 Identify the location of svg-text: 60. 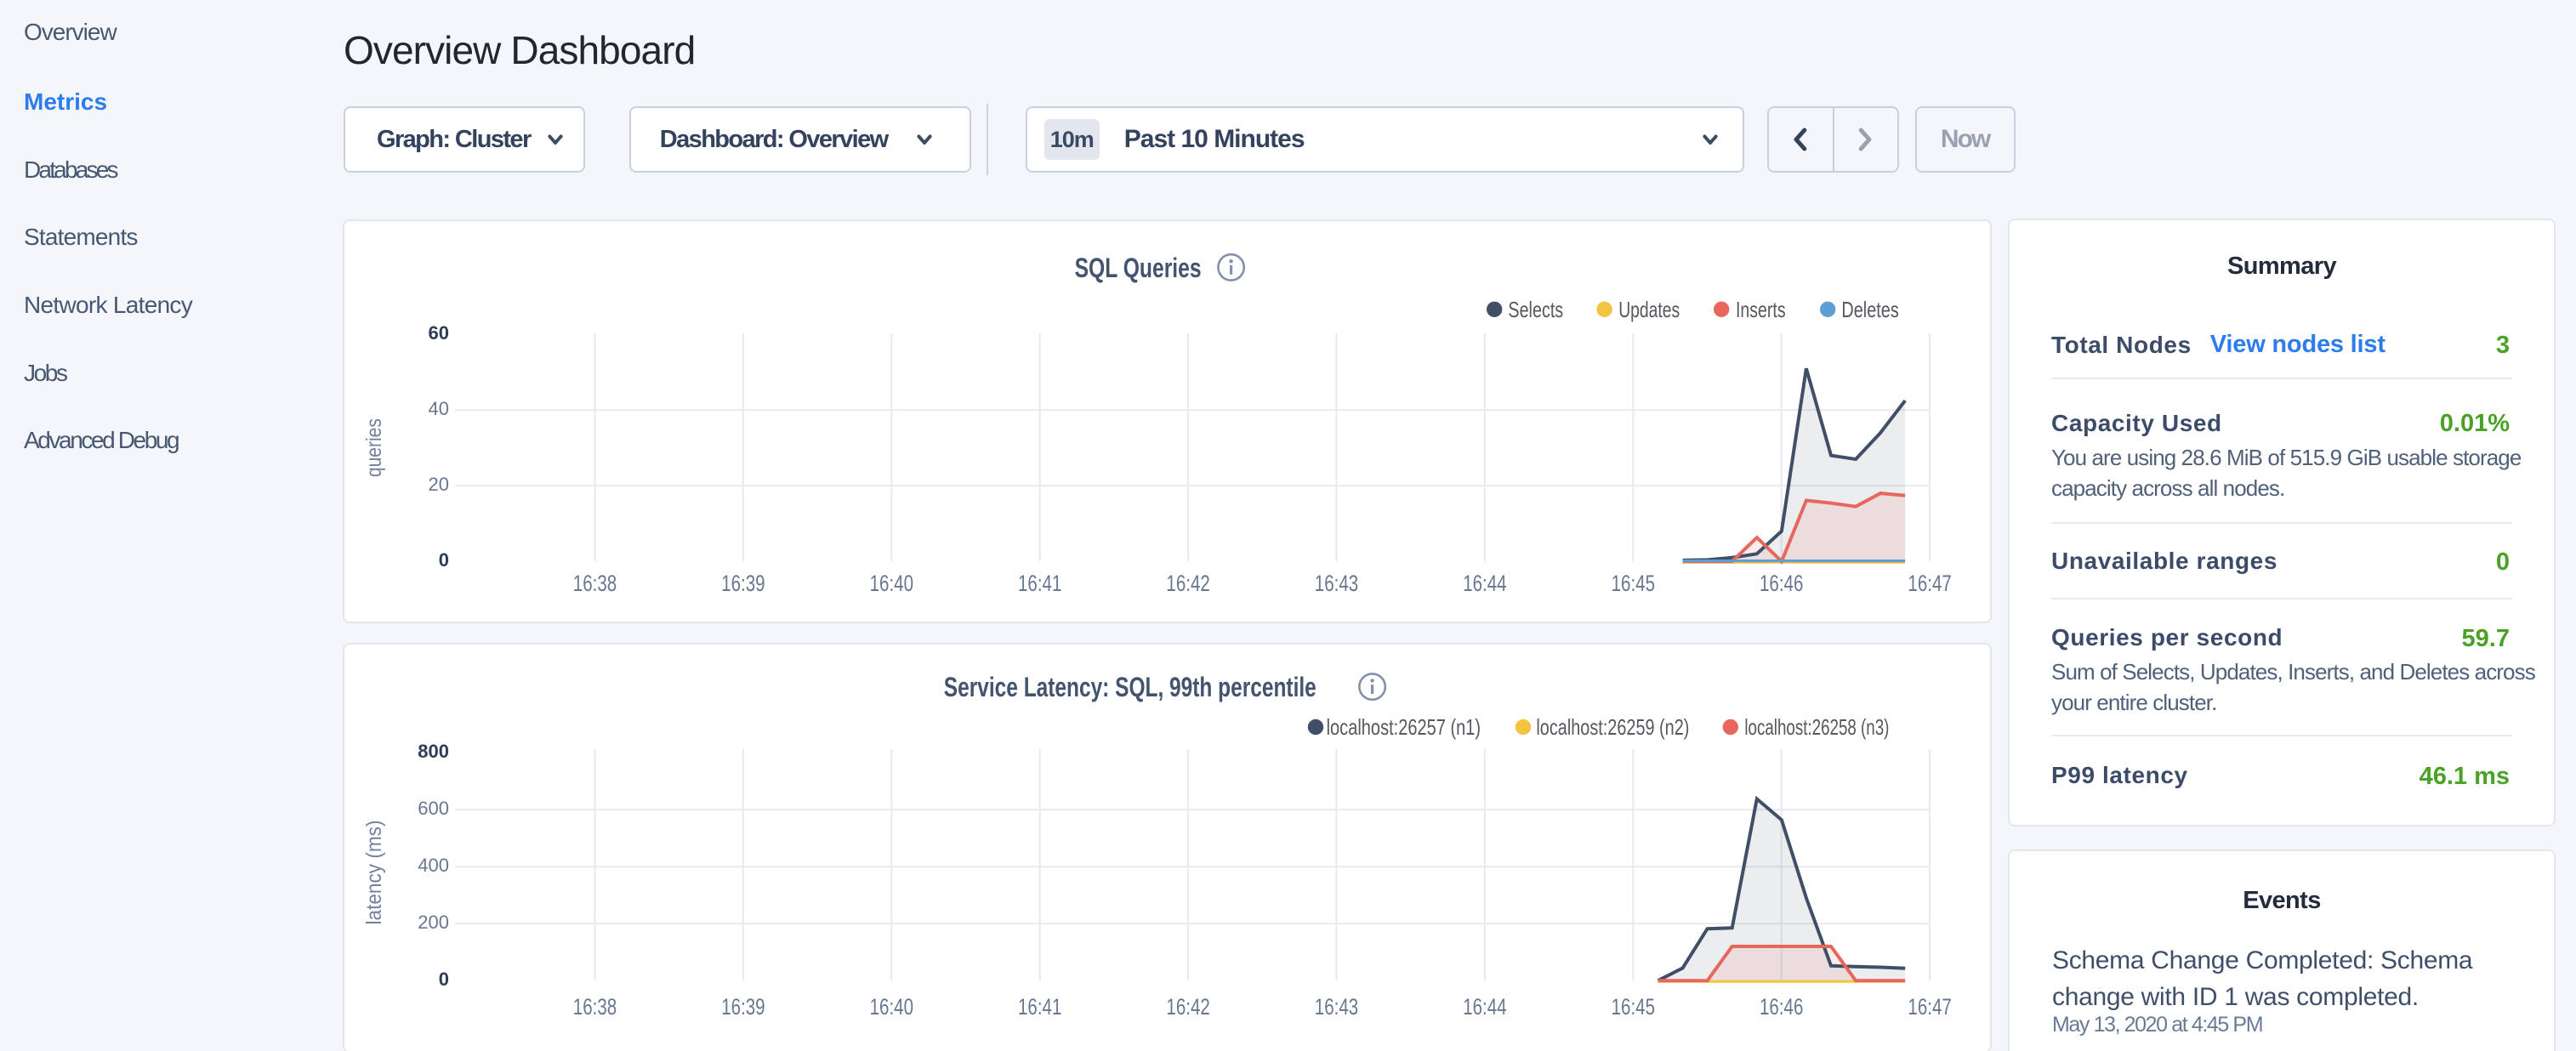
(439, 333).